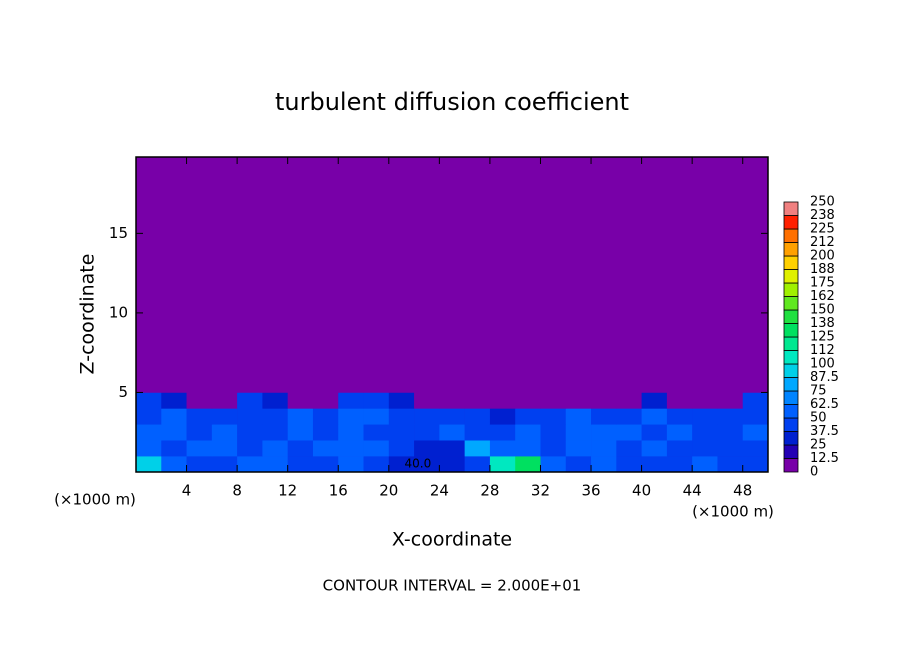  I want to click on colorbar-label: 125, so click(822, 337).